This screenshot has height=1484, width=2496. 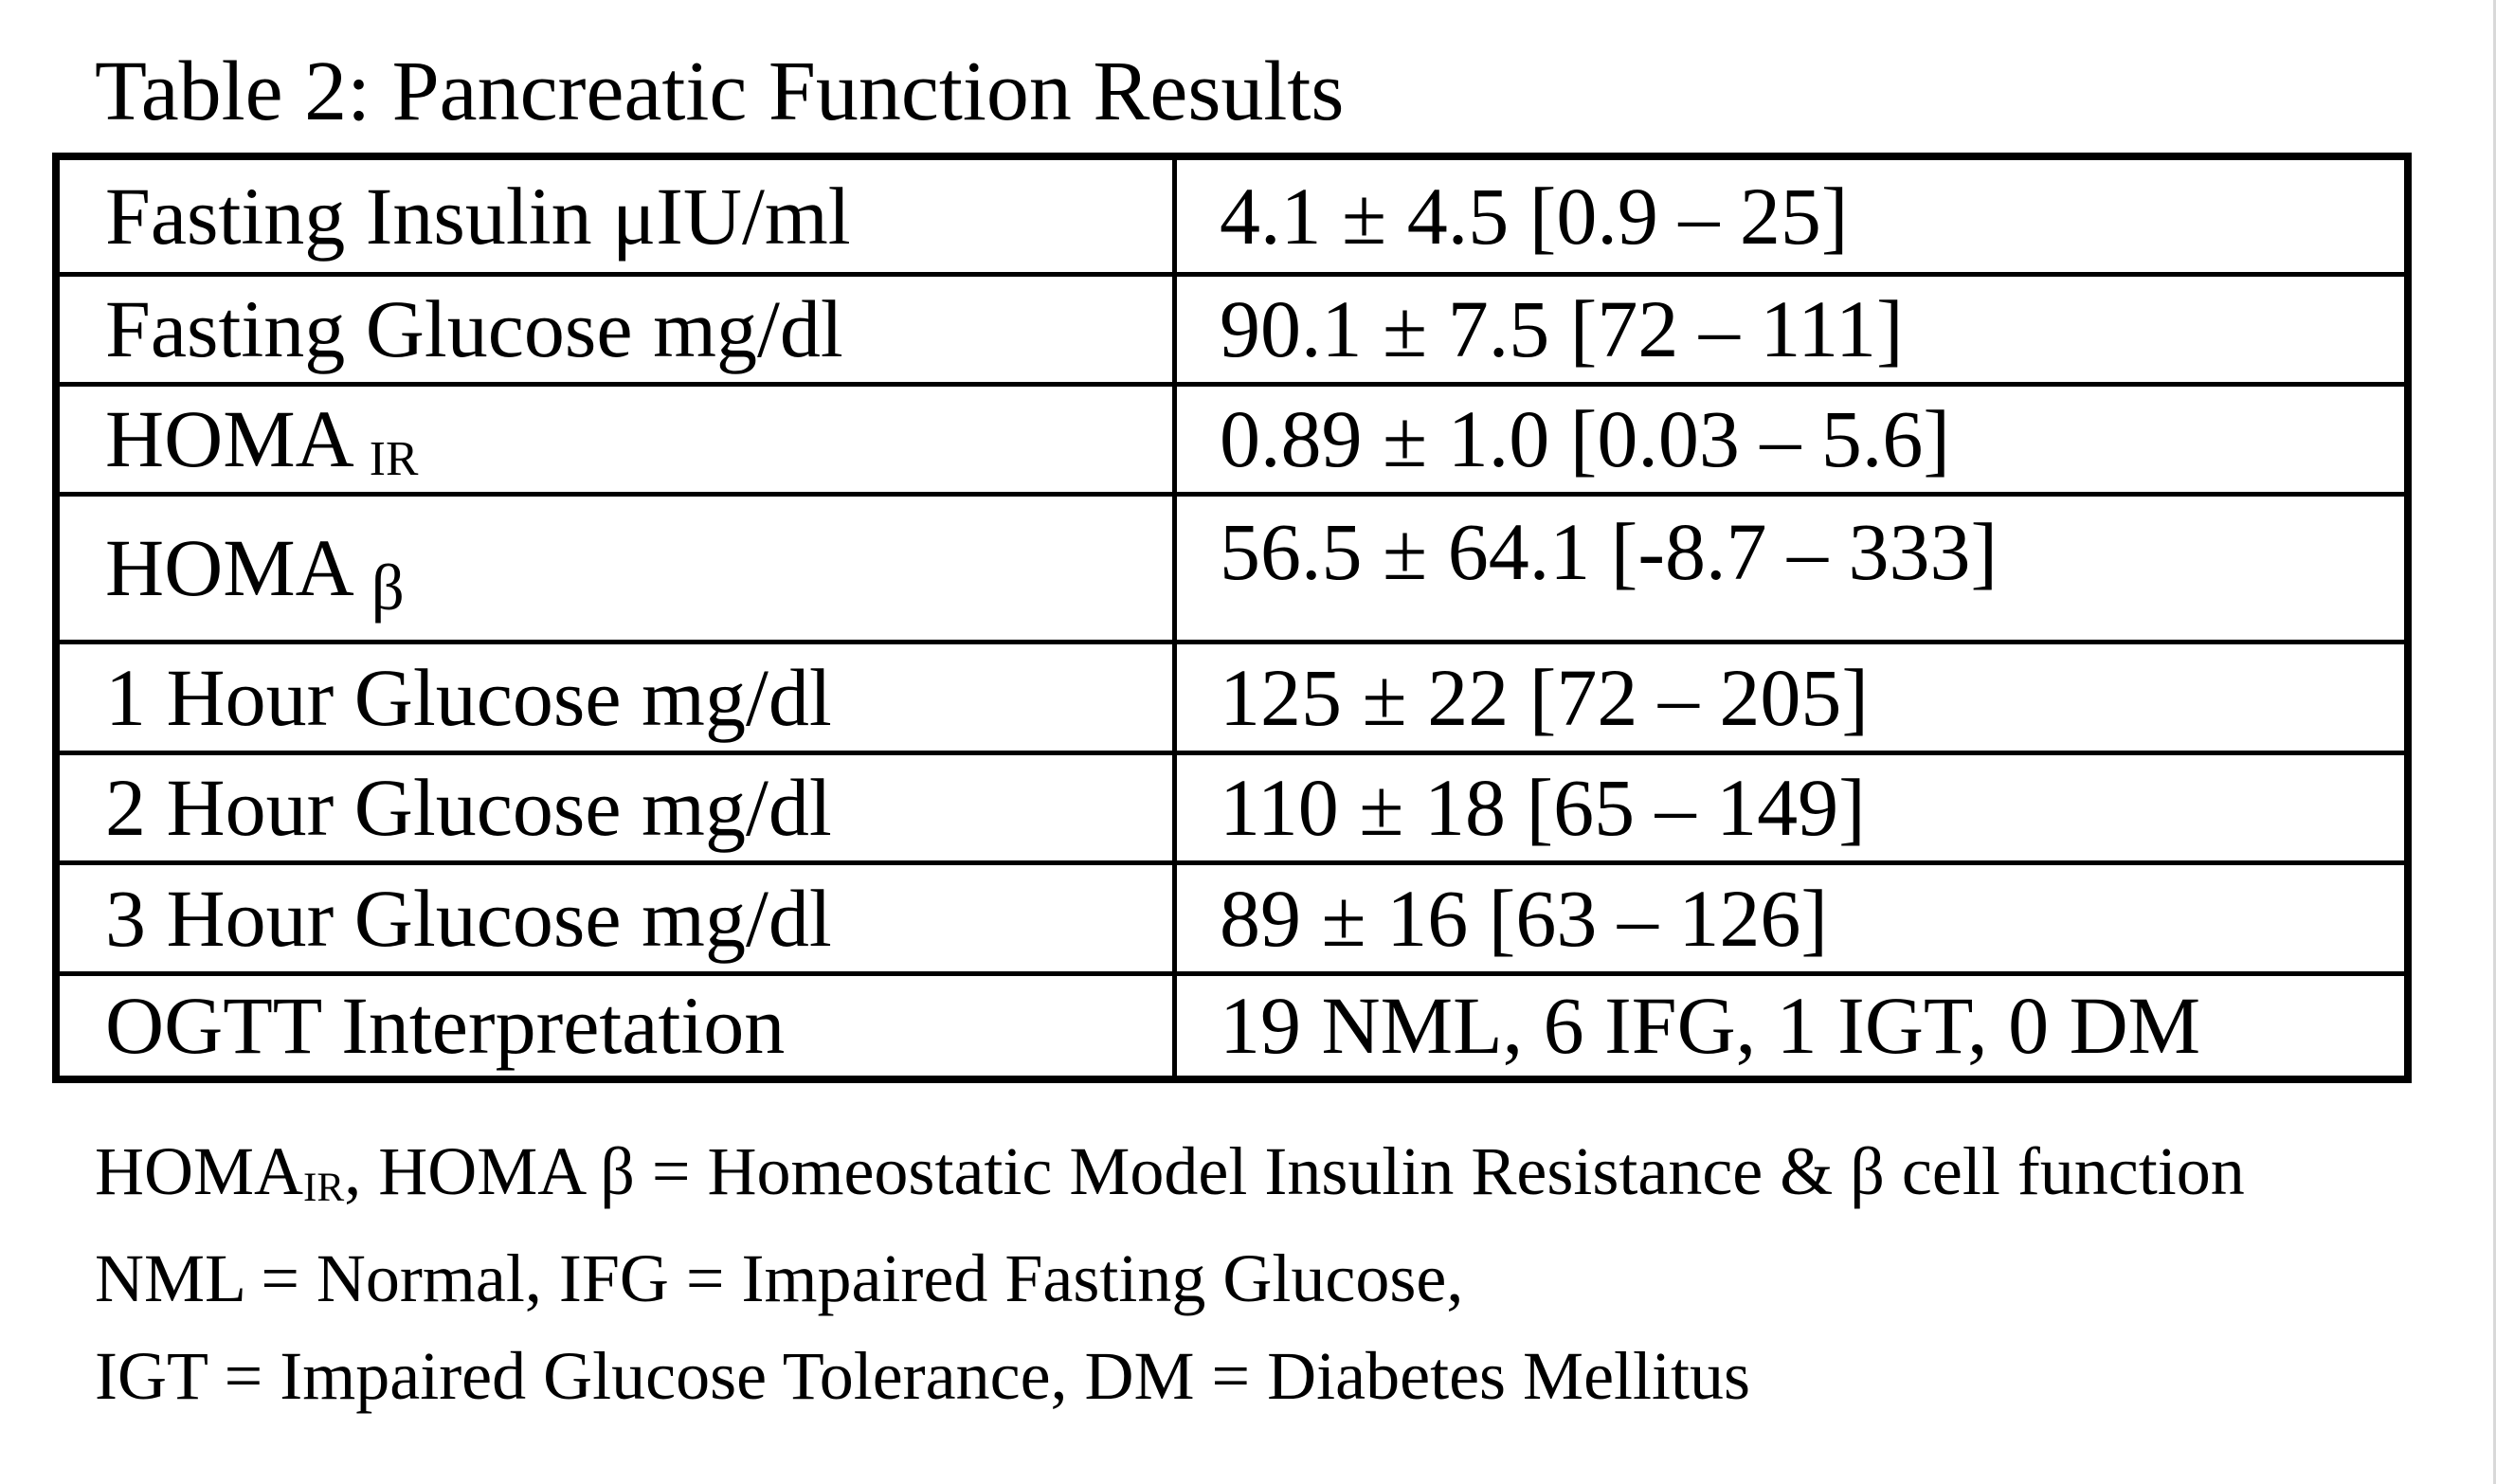 I want to click on table-row: 2 Hour Glucose mg/dl 110 ± 18 [65 – 149], so click(x=1232, y=807).